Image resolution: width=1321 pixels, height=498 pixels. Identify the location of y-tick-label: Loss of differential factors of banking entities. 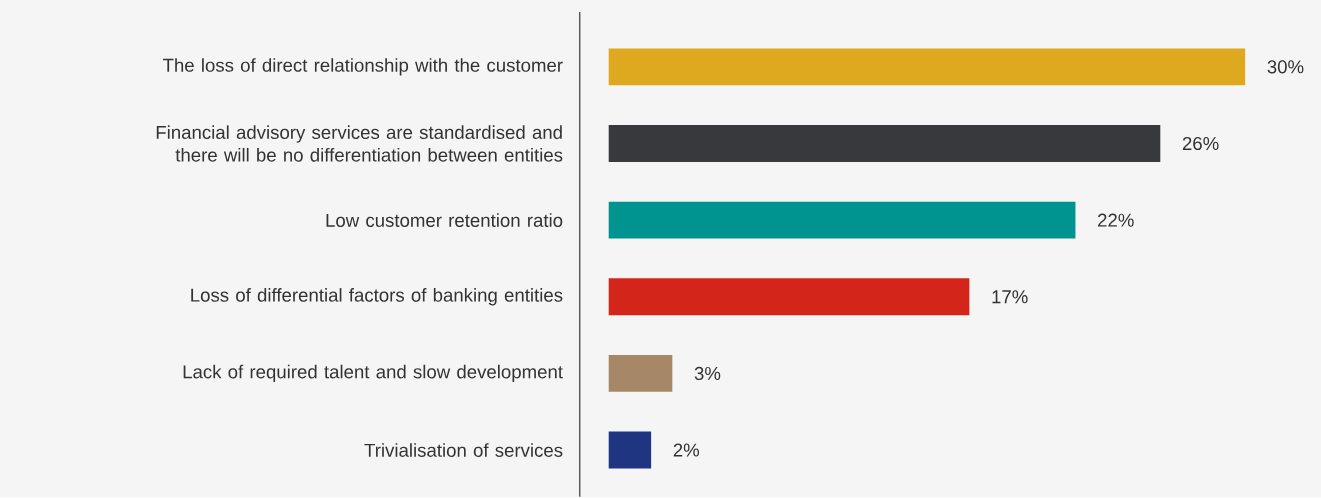
(377, 297).